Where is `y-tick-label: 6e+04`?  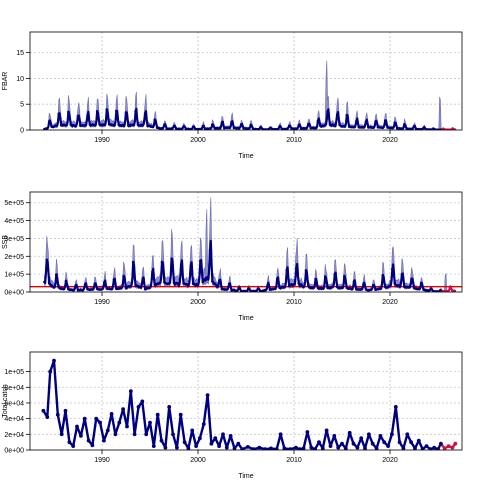
y-tick-label: 6e+04 is located at coordinates (14, 403).